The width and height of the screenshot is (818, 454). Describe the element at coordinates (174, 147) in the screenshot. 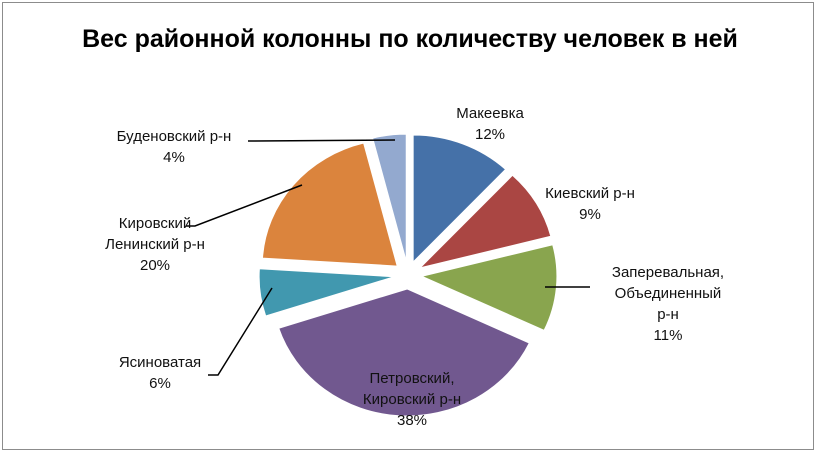

I see `slice-label-6: Буденовский р-н 4%` at that location.